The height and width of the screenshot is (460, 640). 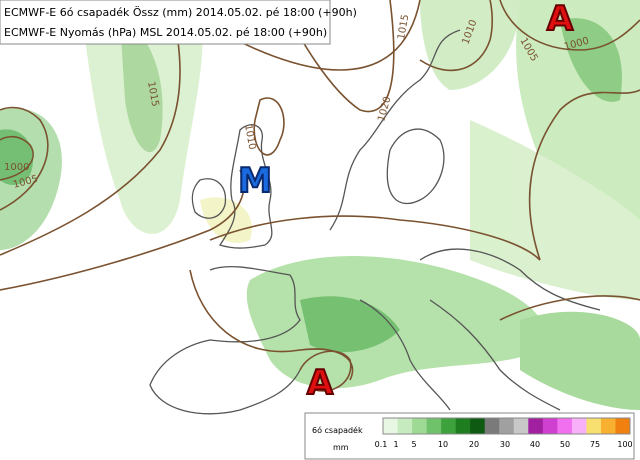 I want to click on header-box, so click(x=165, y=22).